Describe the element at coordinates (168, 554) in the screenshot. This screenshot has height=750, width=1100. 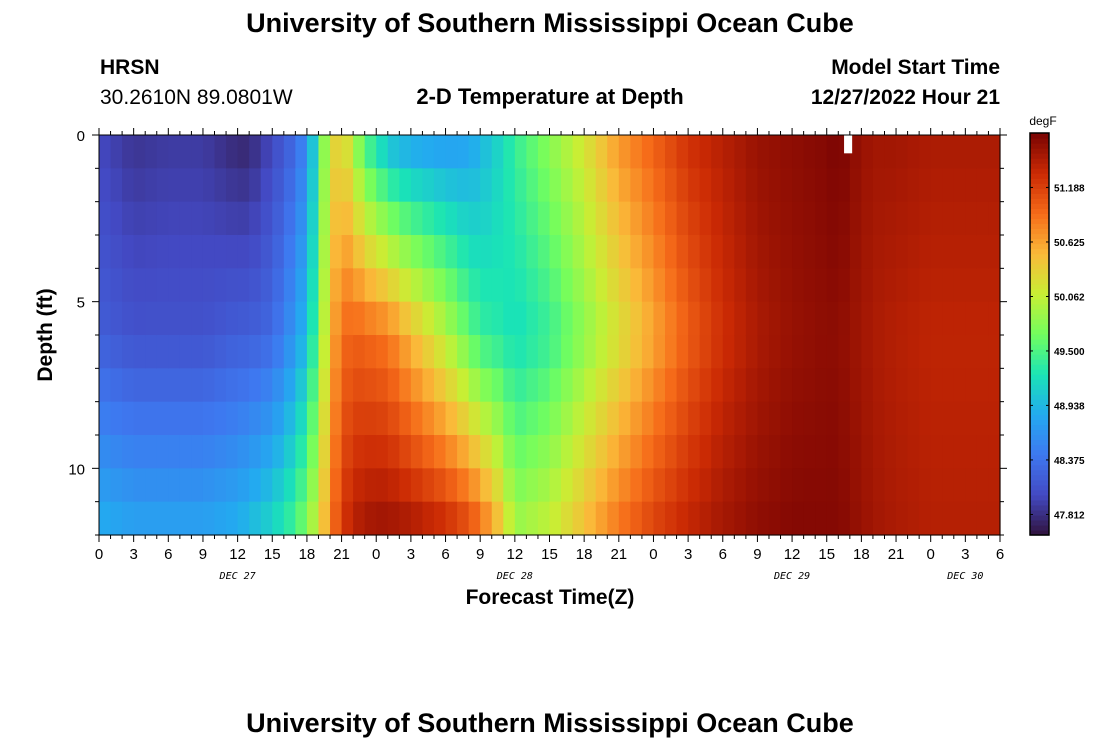
I see `x-tick-label: 6` at that location.